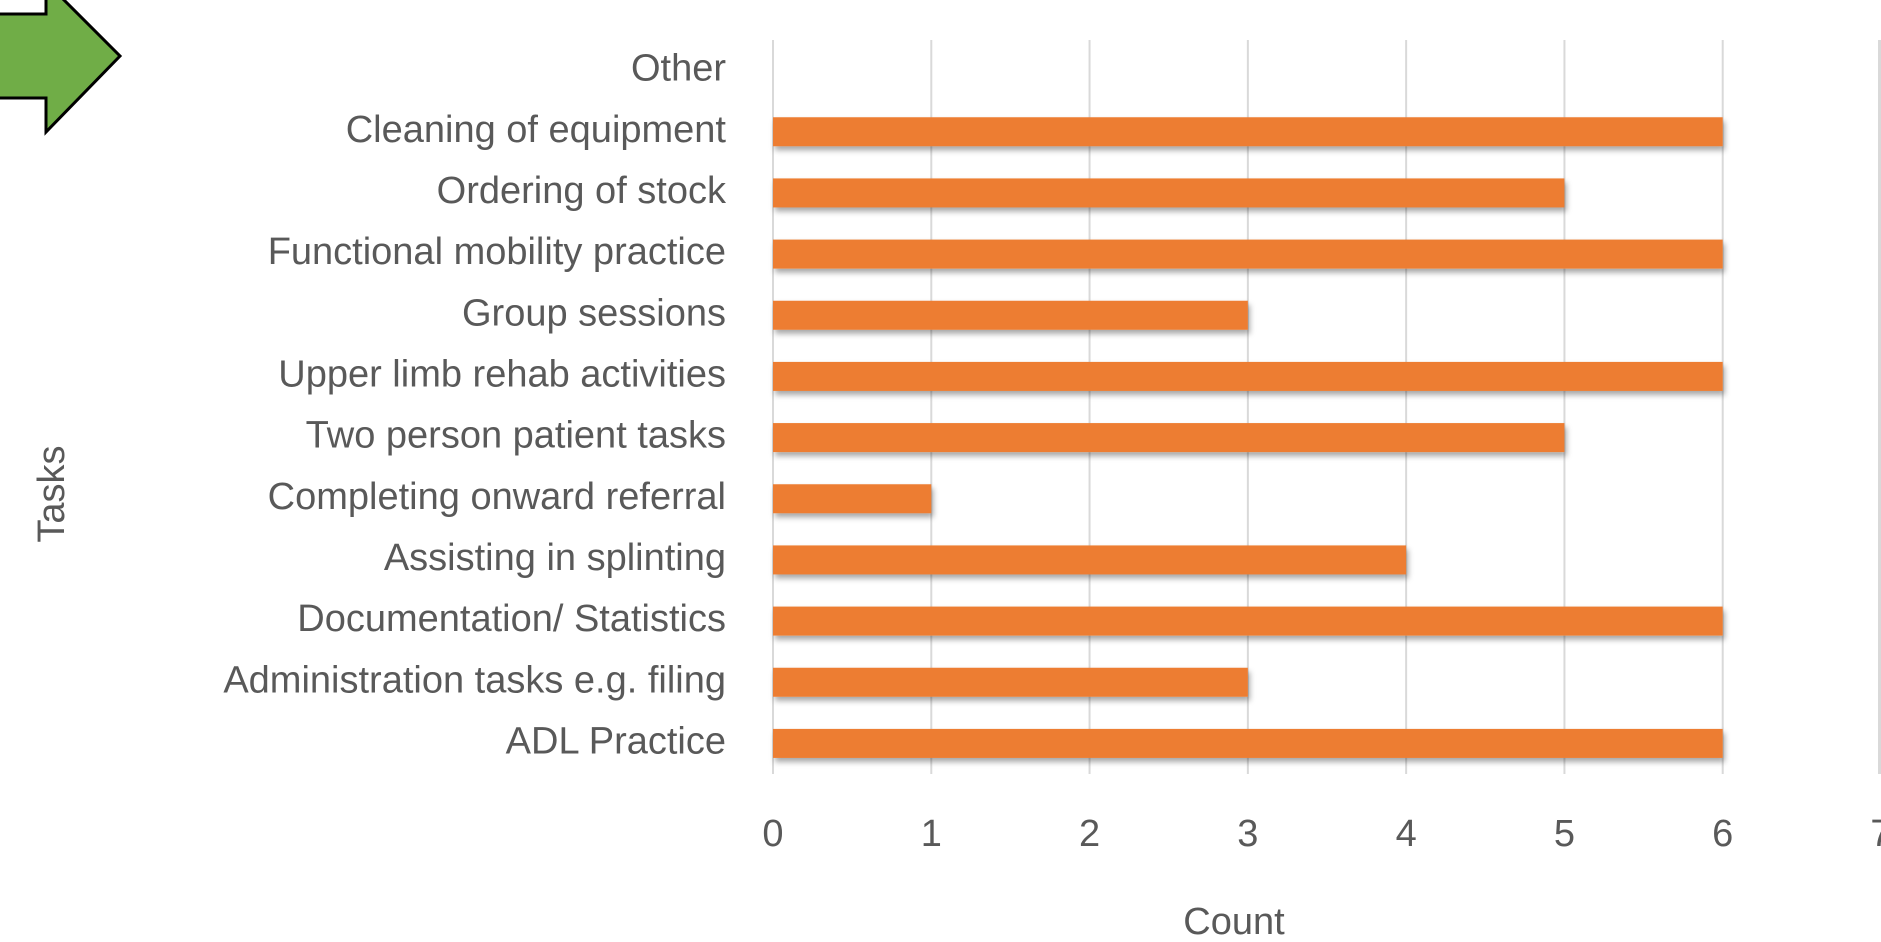 The height and width of the screenshot is (942, 1881). What do you see at coordinates (931, 834) in the screenshot?
I see `x-tick-label: 1` at bounding box center [931, 834].